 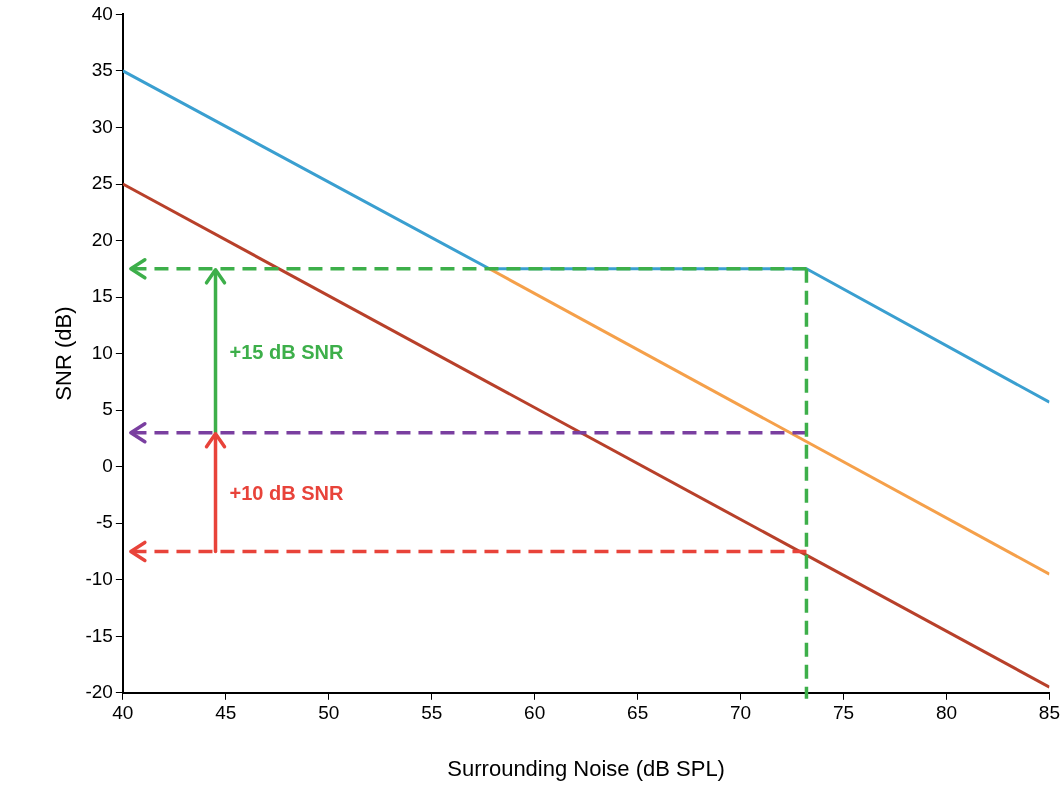 What do you see at coordinates (99, 635) in the screenshot?
I see `y-tick-label: -15` at bounding box center [99, 635].